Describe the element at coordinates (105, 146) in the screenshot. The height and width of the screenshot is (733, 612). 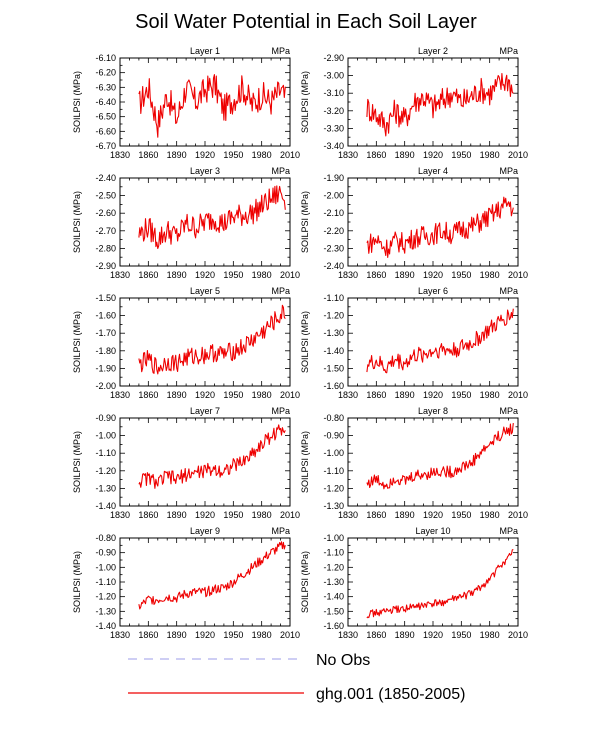
I see `y-tick-label: -6.70` at that location.